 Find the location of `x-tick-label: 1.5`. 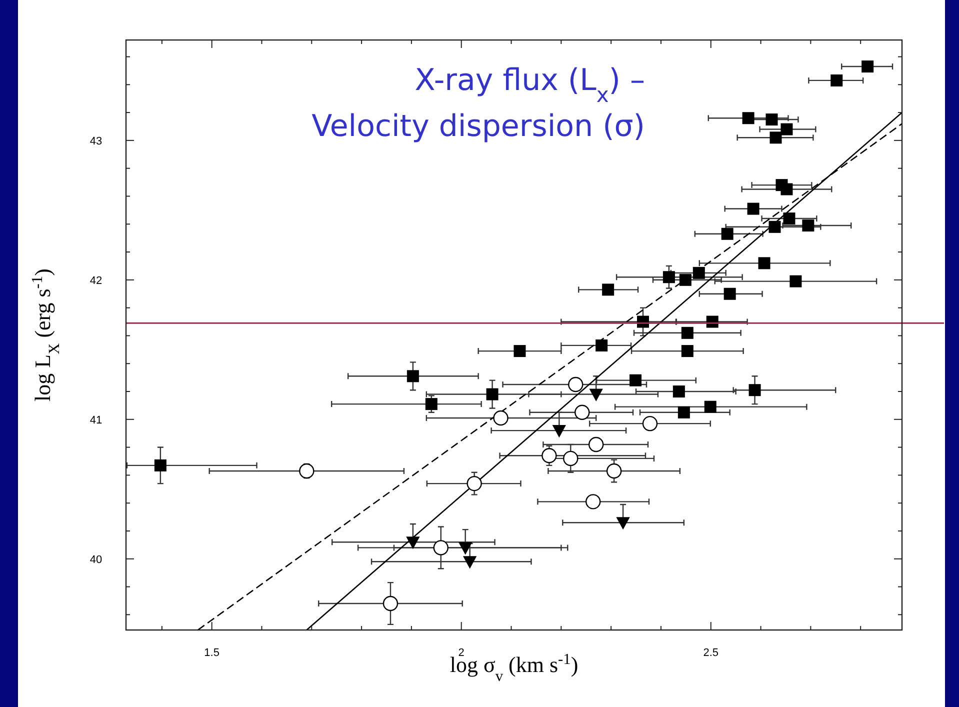

x-tick-label: 1.5 is located at coordinates (212, 653).